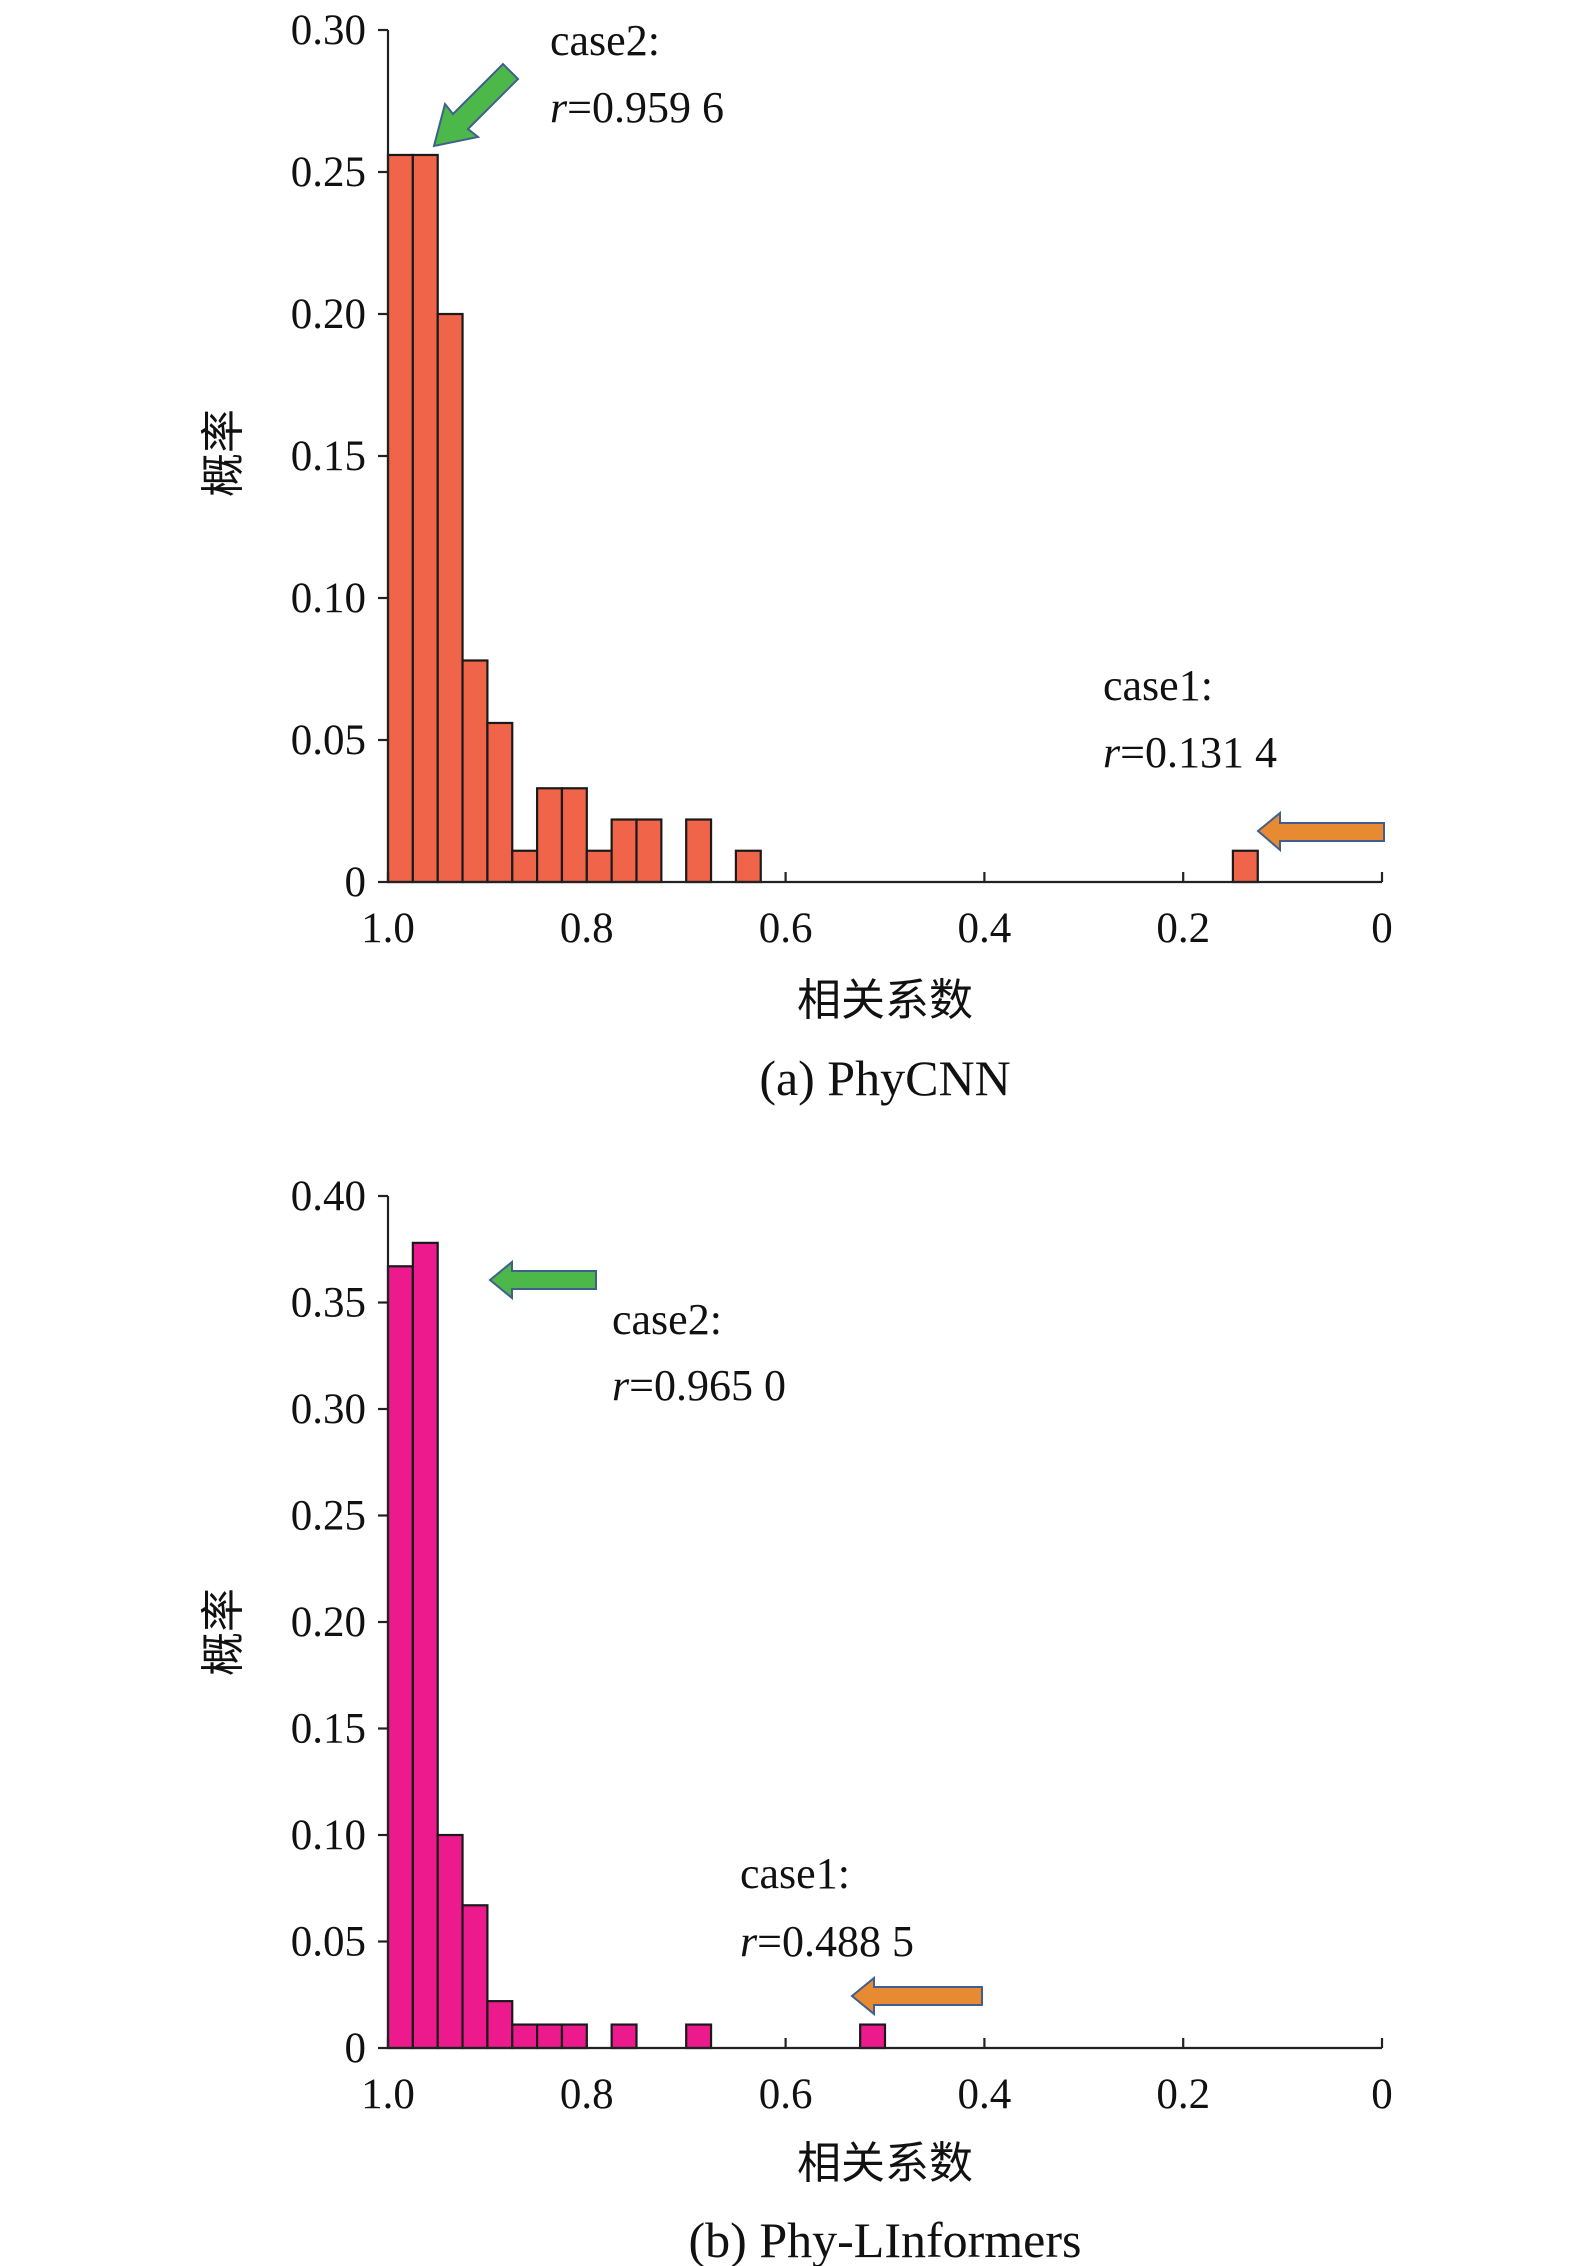 Image resolution: width=1575 pixels, height=2266 pixels. I want to click on panel-a-case1-r-value: r=0.131 4, so click(1190, 752).